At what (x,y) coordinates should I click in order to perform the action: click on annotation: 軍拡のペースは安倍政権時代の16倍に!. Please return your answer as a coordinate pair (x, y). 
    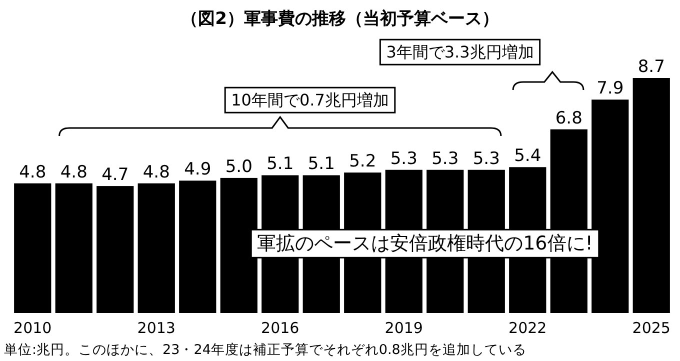
    Looking at the image, I should click on (425, 243).